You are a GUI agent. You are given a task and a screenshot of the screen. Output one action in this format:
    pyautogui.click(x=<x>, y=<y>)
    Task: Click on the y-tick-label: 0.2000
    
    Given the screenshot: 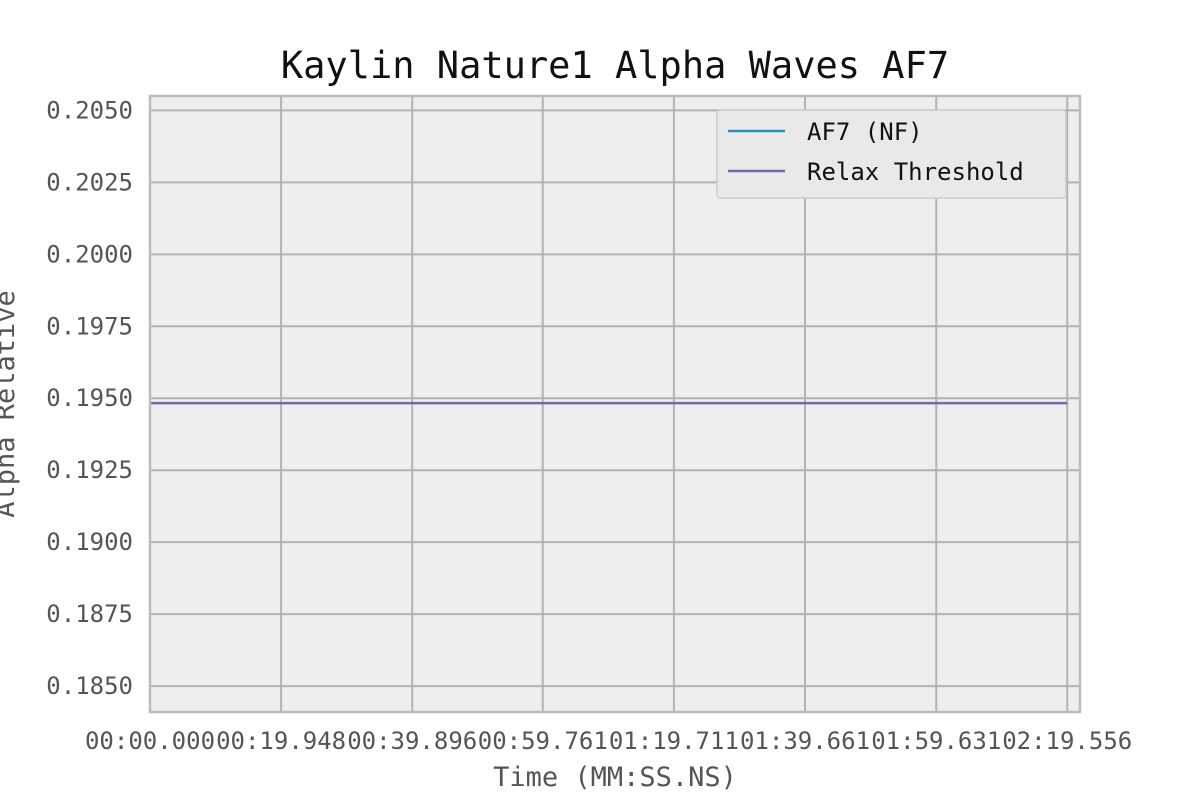 What is the action you would take?
    pyautogui.click(x=89, y=254)
    